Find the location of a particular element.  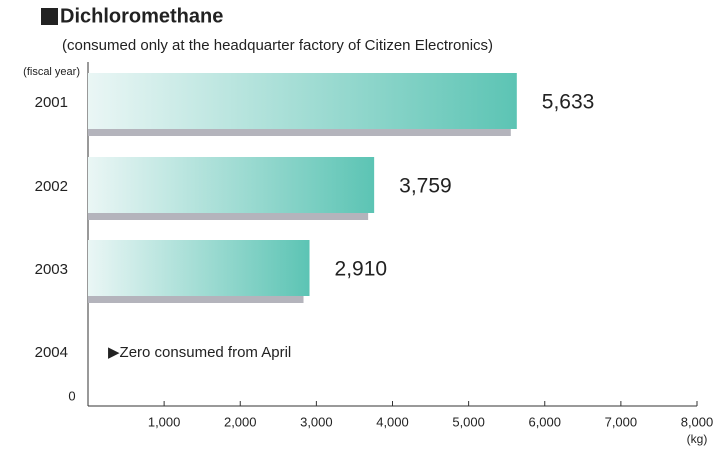

x-tick-label: 2,000 is located at coordinates (240, 421).